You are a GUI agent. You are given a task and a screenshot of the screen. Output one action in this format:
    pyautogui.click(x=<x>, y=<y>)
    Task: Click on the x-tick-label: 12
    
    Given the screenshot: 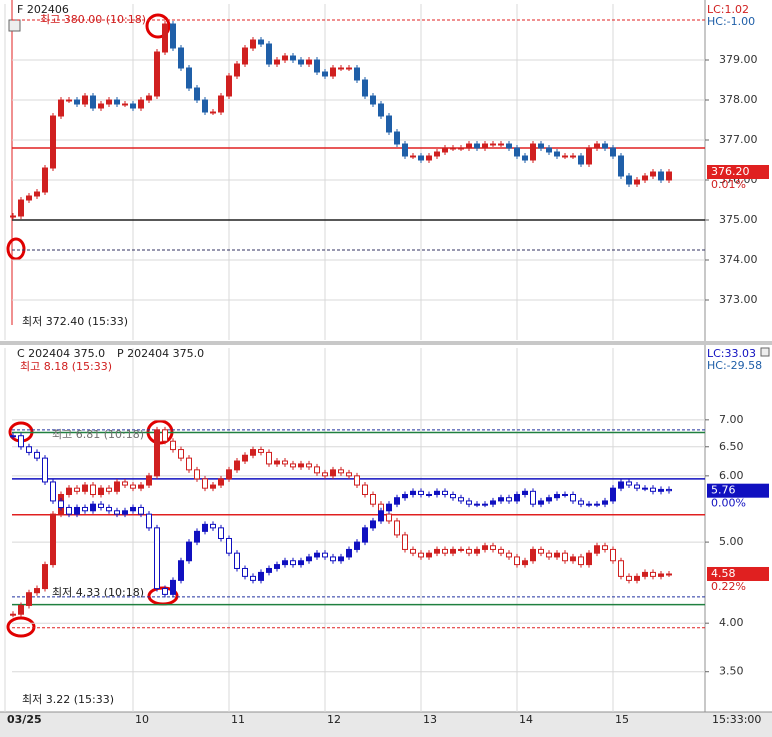 What is the action you would take?
    pyautogui.click(x=334, y=719)
    